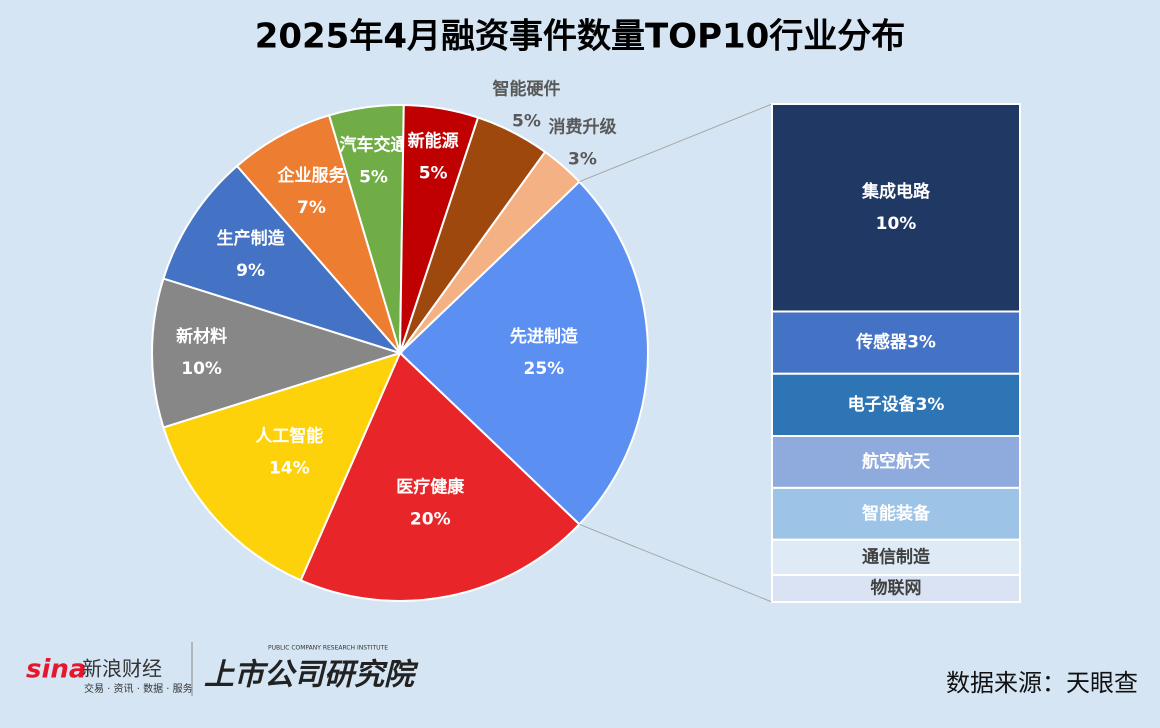 The width and height of the screenshot is (1160, 728). What do you see at coordinates (251, 238) in the screenshot?
I see `slice-label: 生产制造` at bounding box center [251, 238].